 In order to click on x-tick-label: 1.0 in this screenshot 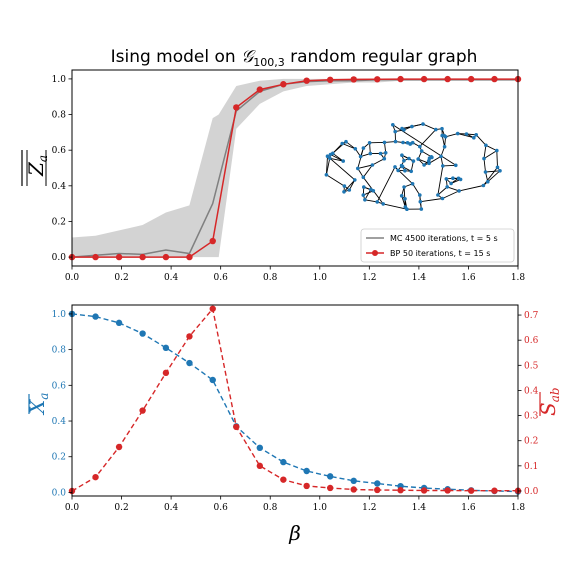, I will do `click(320, 278)`.